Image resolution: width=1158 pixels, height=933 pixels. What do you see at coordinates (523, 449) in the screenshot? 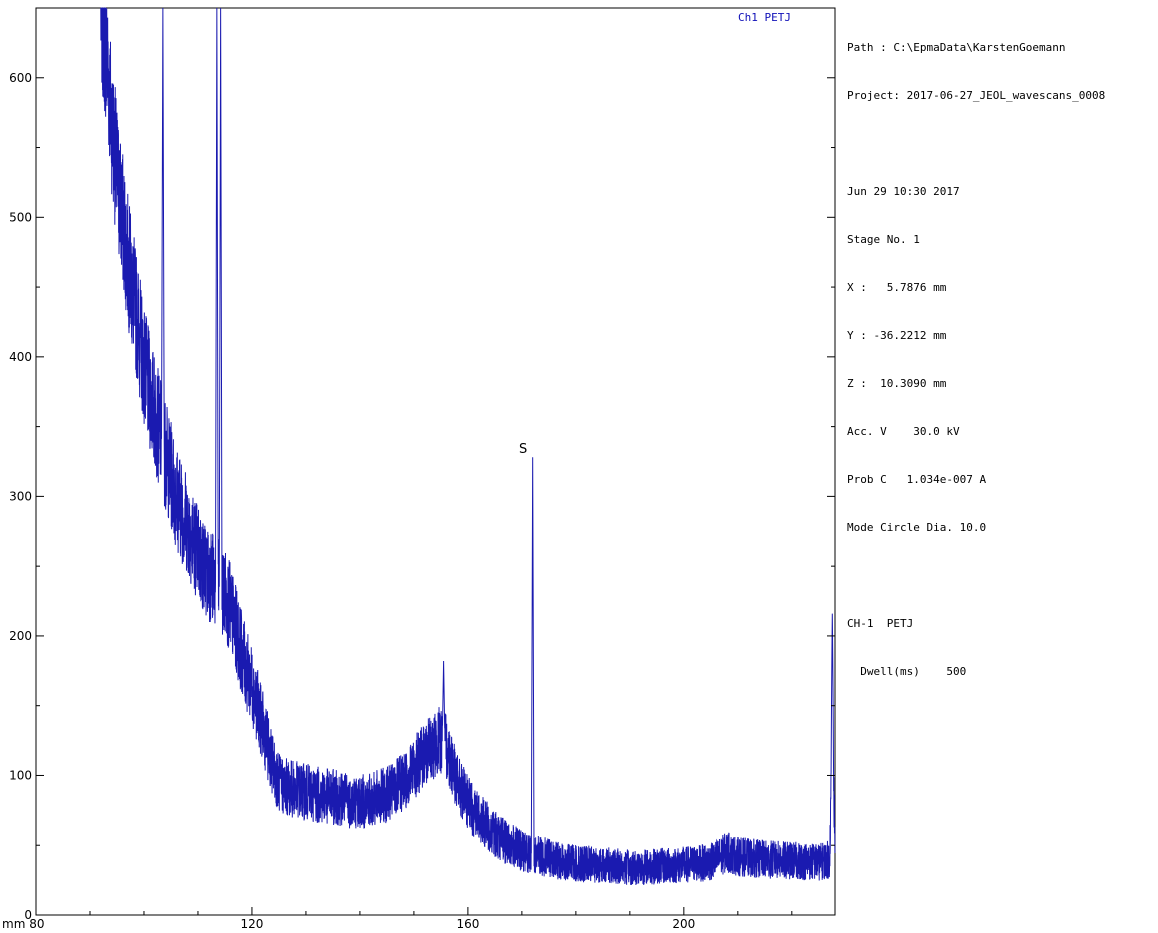
I see `peak-annotation-s: S` at bounding box center [523, 449].